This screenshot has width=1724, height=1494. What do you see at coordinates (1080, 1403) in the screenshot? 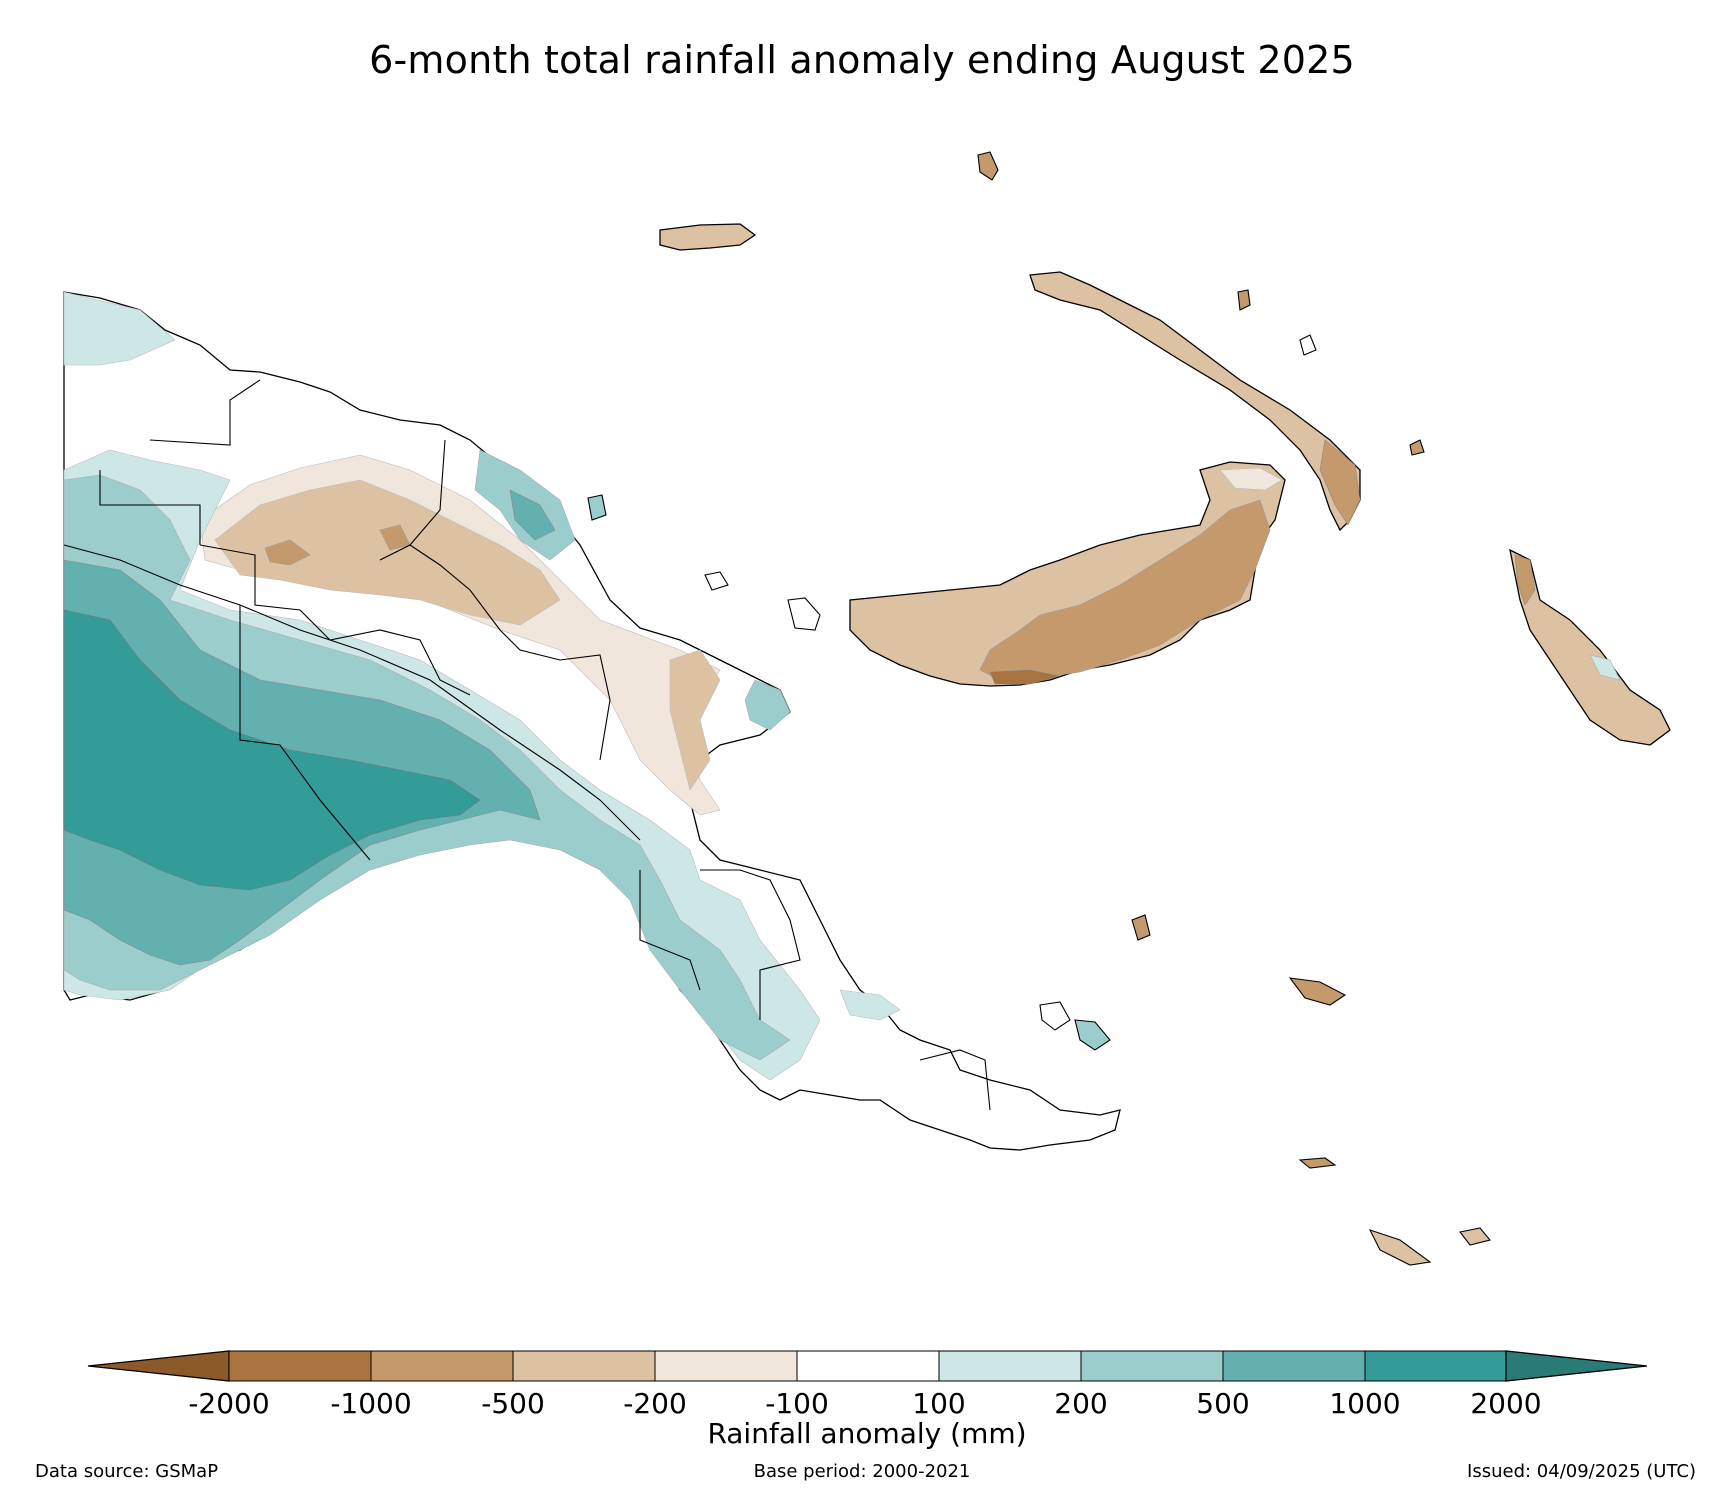
I see `colorbar-tick-label: 200` at bounding box center [1080, 1403].